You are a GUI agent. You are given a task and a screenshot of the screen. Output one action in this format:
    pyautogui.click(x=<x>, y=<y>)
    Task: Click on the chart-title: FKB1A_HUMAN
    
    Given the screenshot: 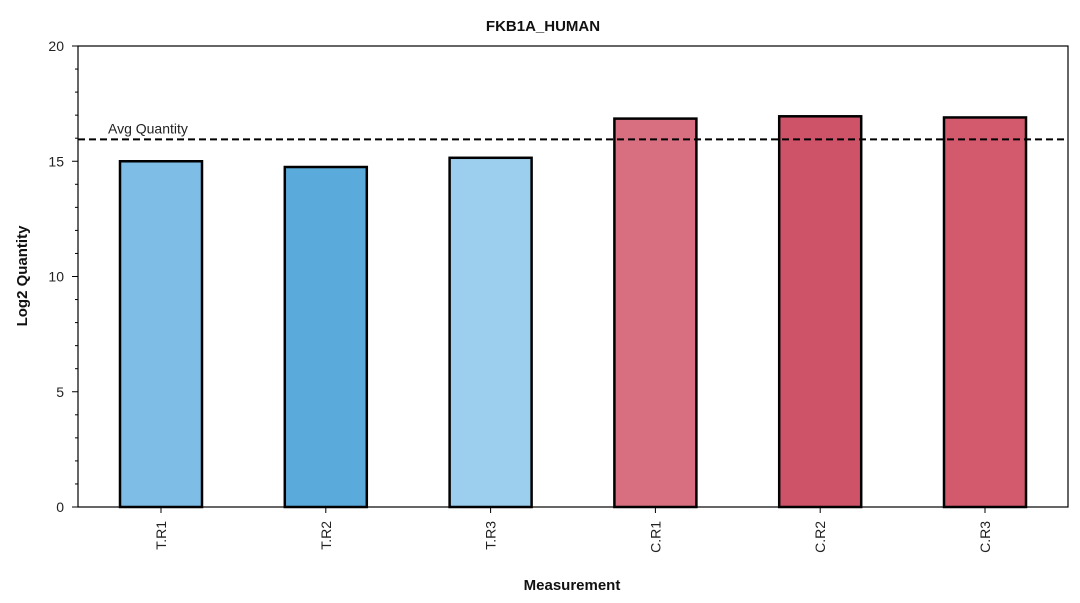 What is the action you would take?
    pyautogui.click(x=543, y=26)
    